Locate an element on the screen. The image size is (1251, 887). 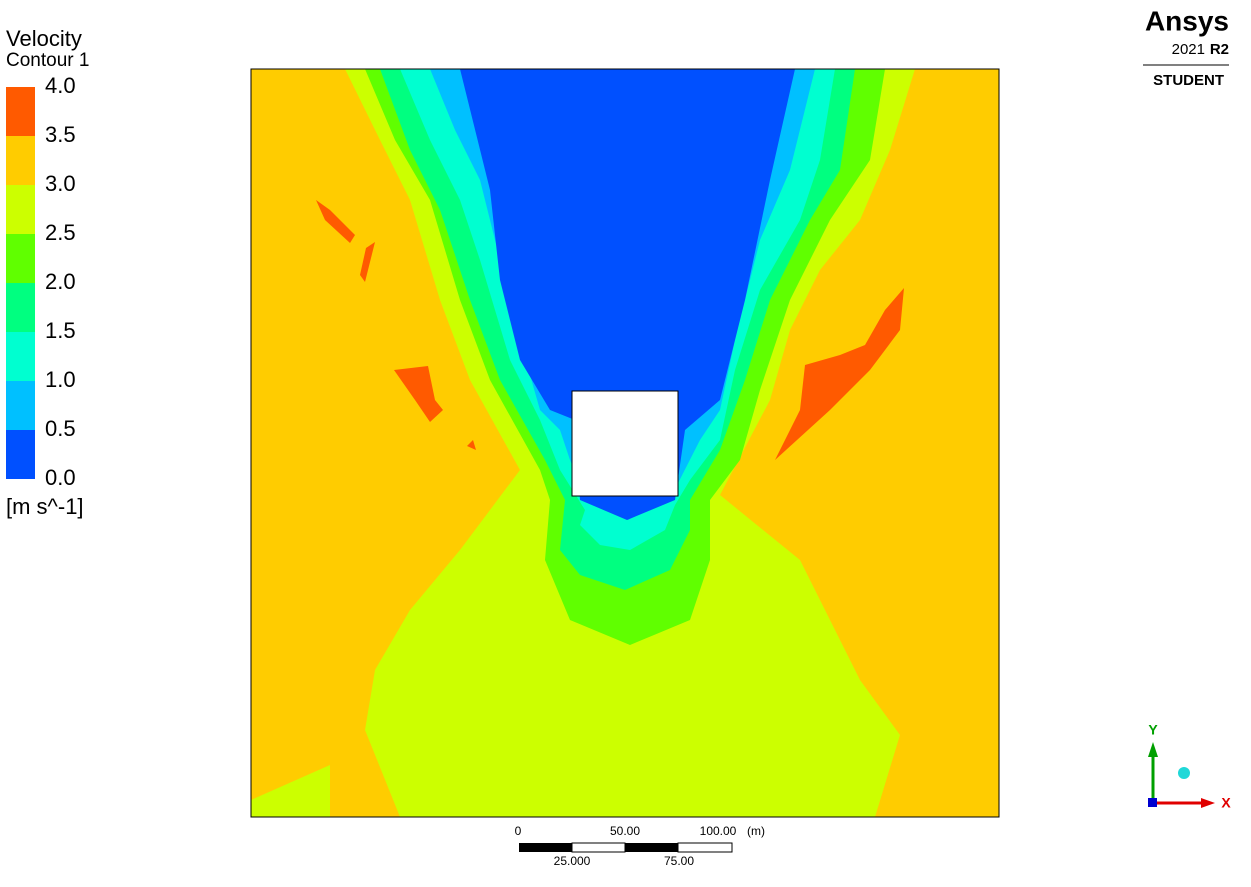
legend-level: 3.0 is located at coordinates (60, 183).